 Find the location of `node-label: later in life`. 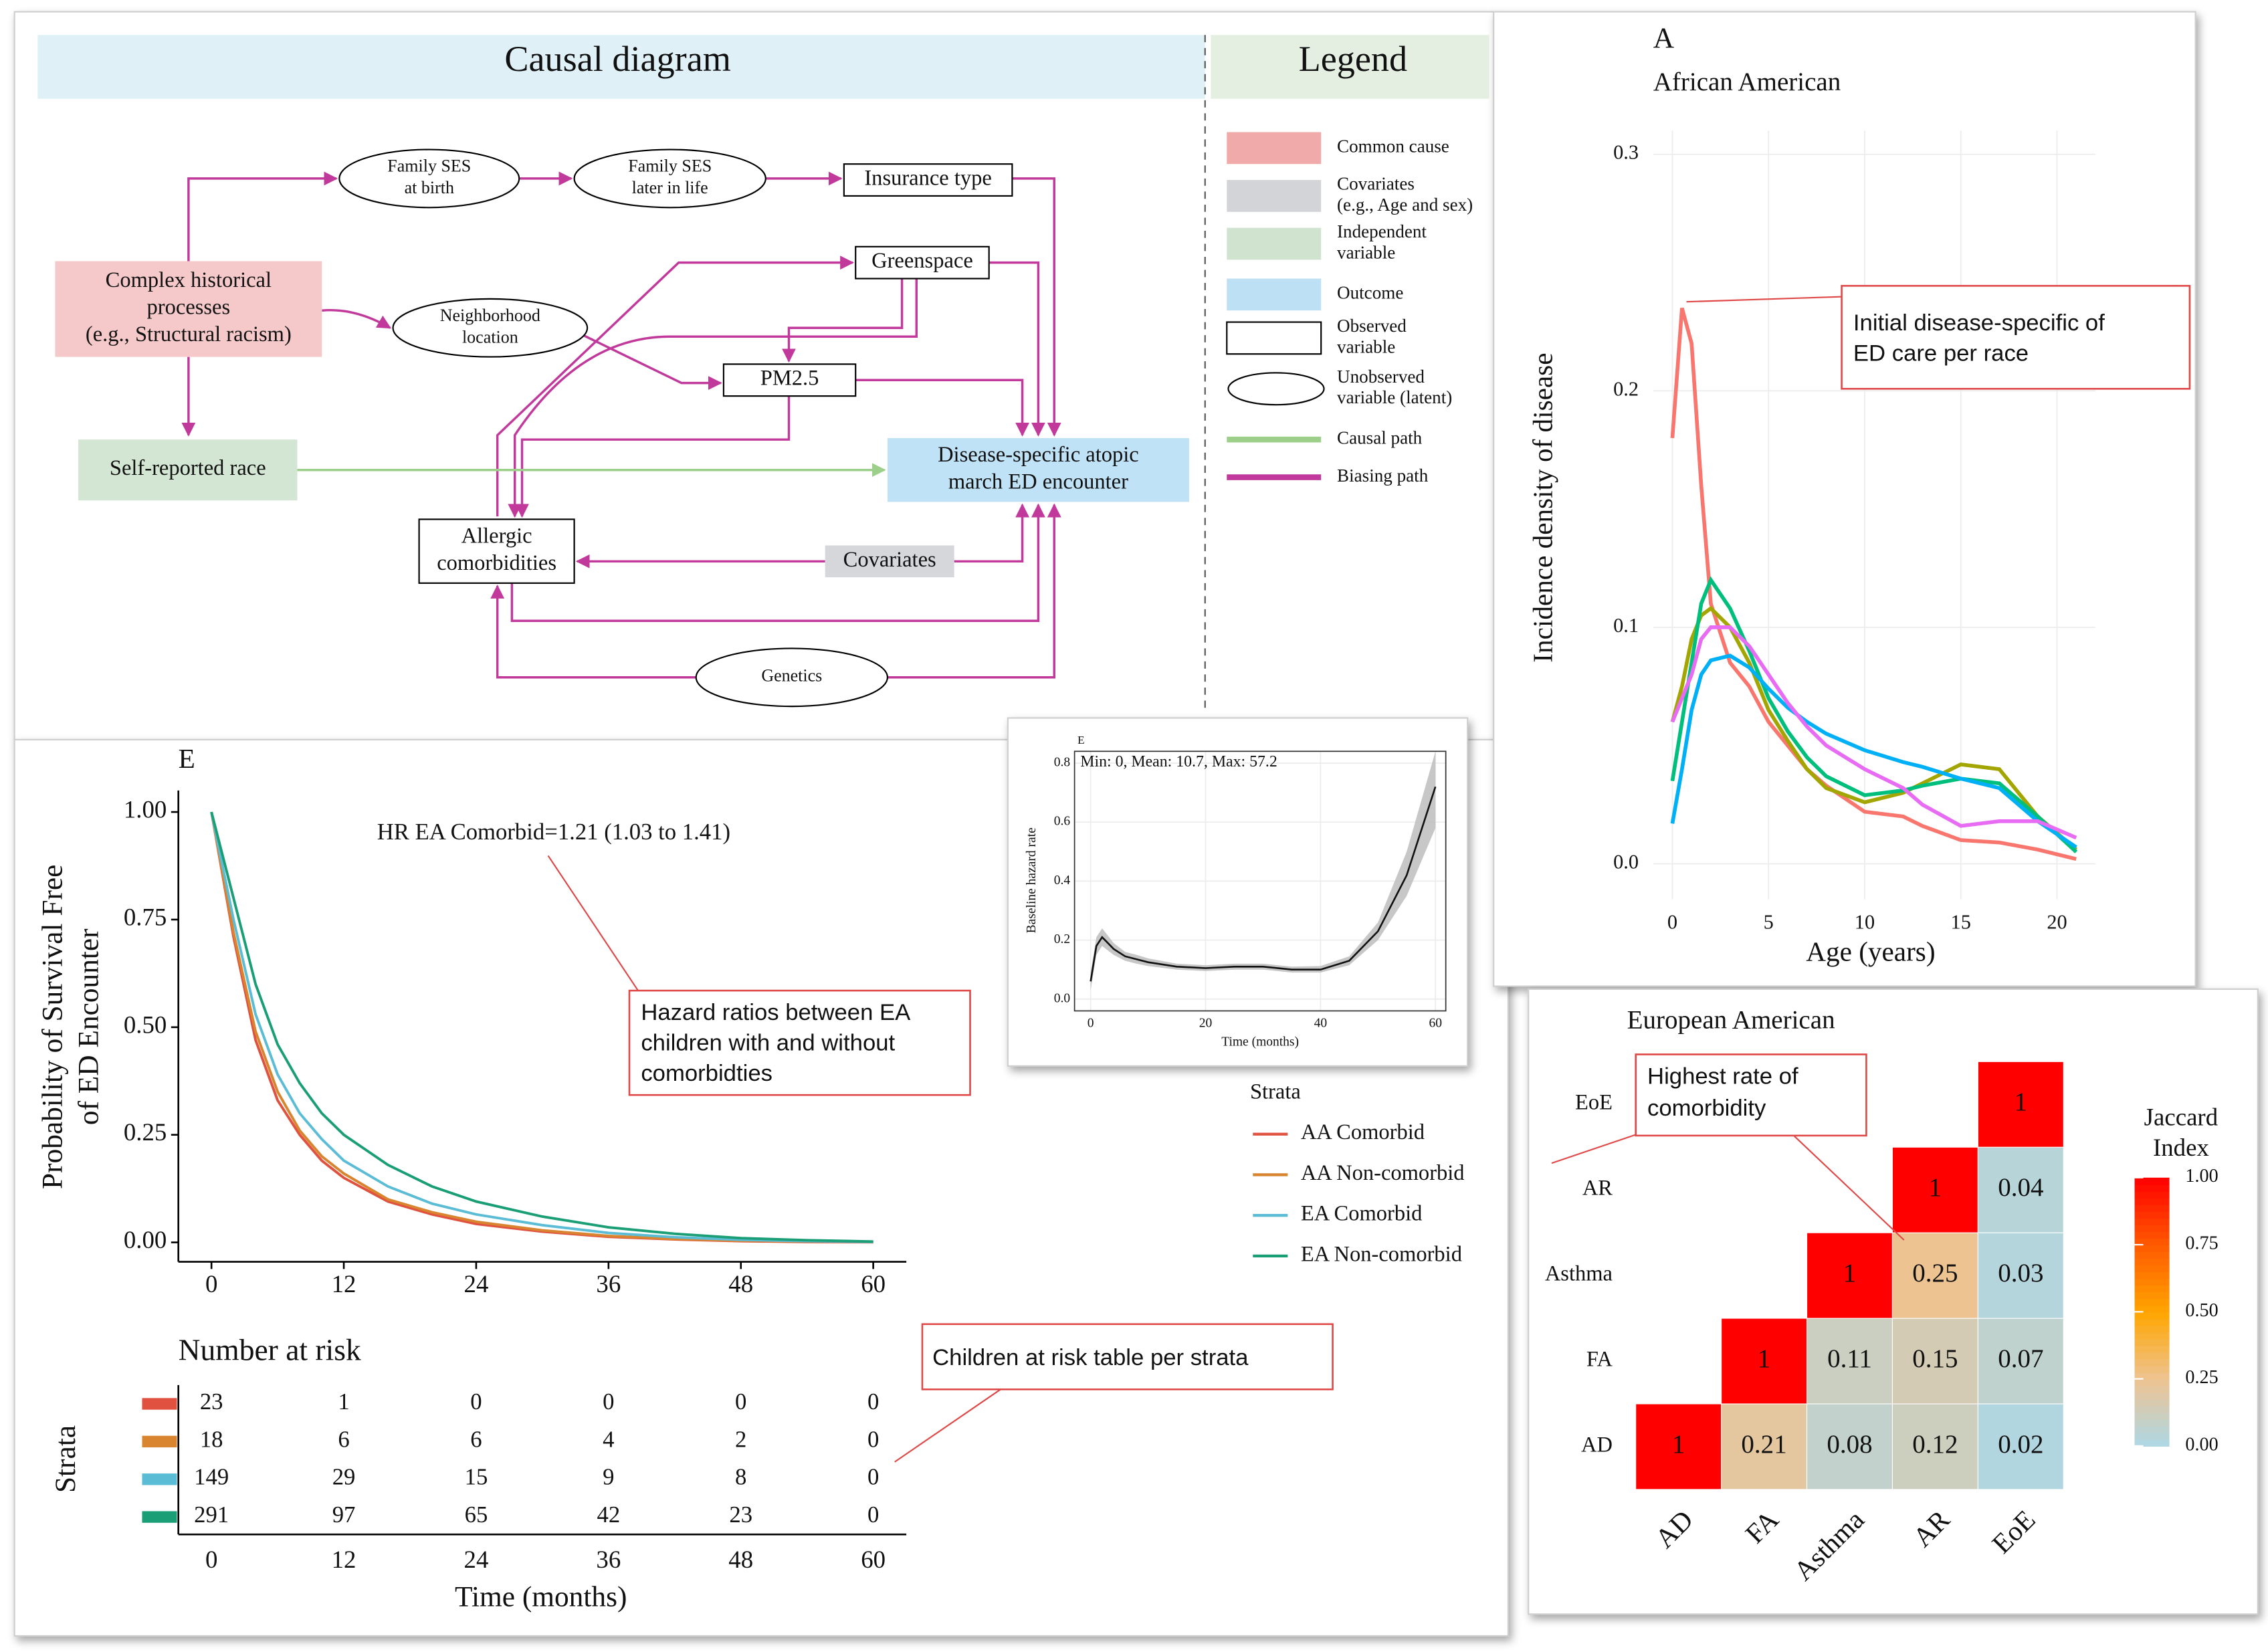

node-label: later in life is located at coordinates (670, 187).